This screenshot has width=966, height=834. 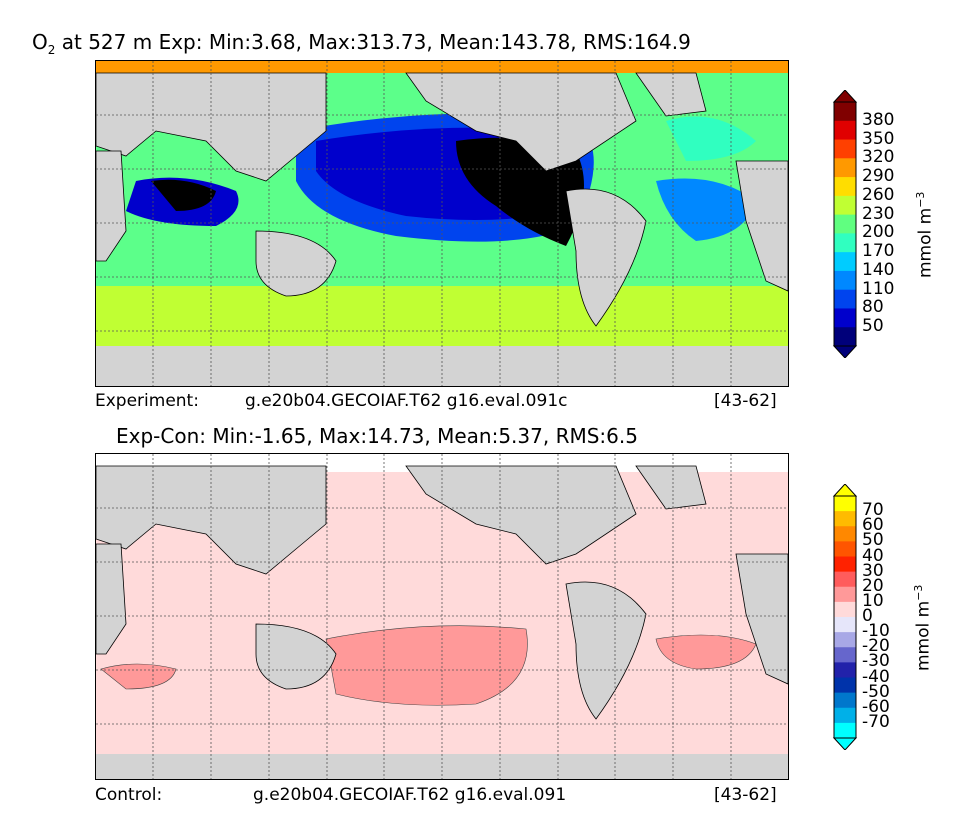 What do you see at coordinates (873, 570) in the screenshot?
I see `colorbar-tick-label: 30` at bounding box center [873, 570].